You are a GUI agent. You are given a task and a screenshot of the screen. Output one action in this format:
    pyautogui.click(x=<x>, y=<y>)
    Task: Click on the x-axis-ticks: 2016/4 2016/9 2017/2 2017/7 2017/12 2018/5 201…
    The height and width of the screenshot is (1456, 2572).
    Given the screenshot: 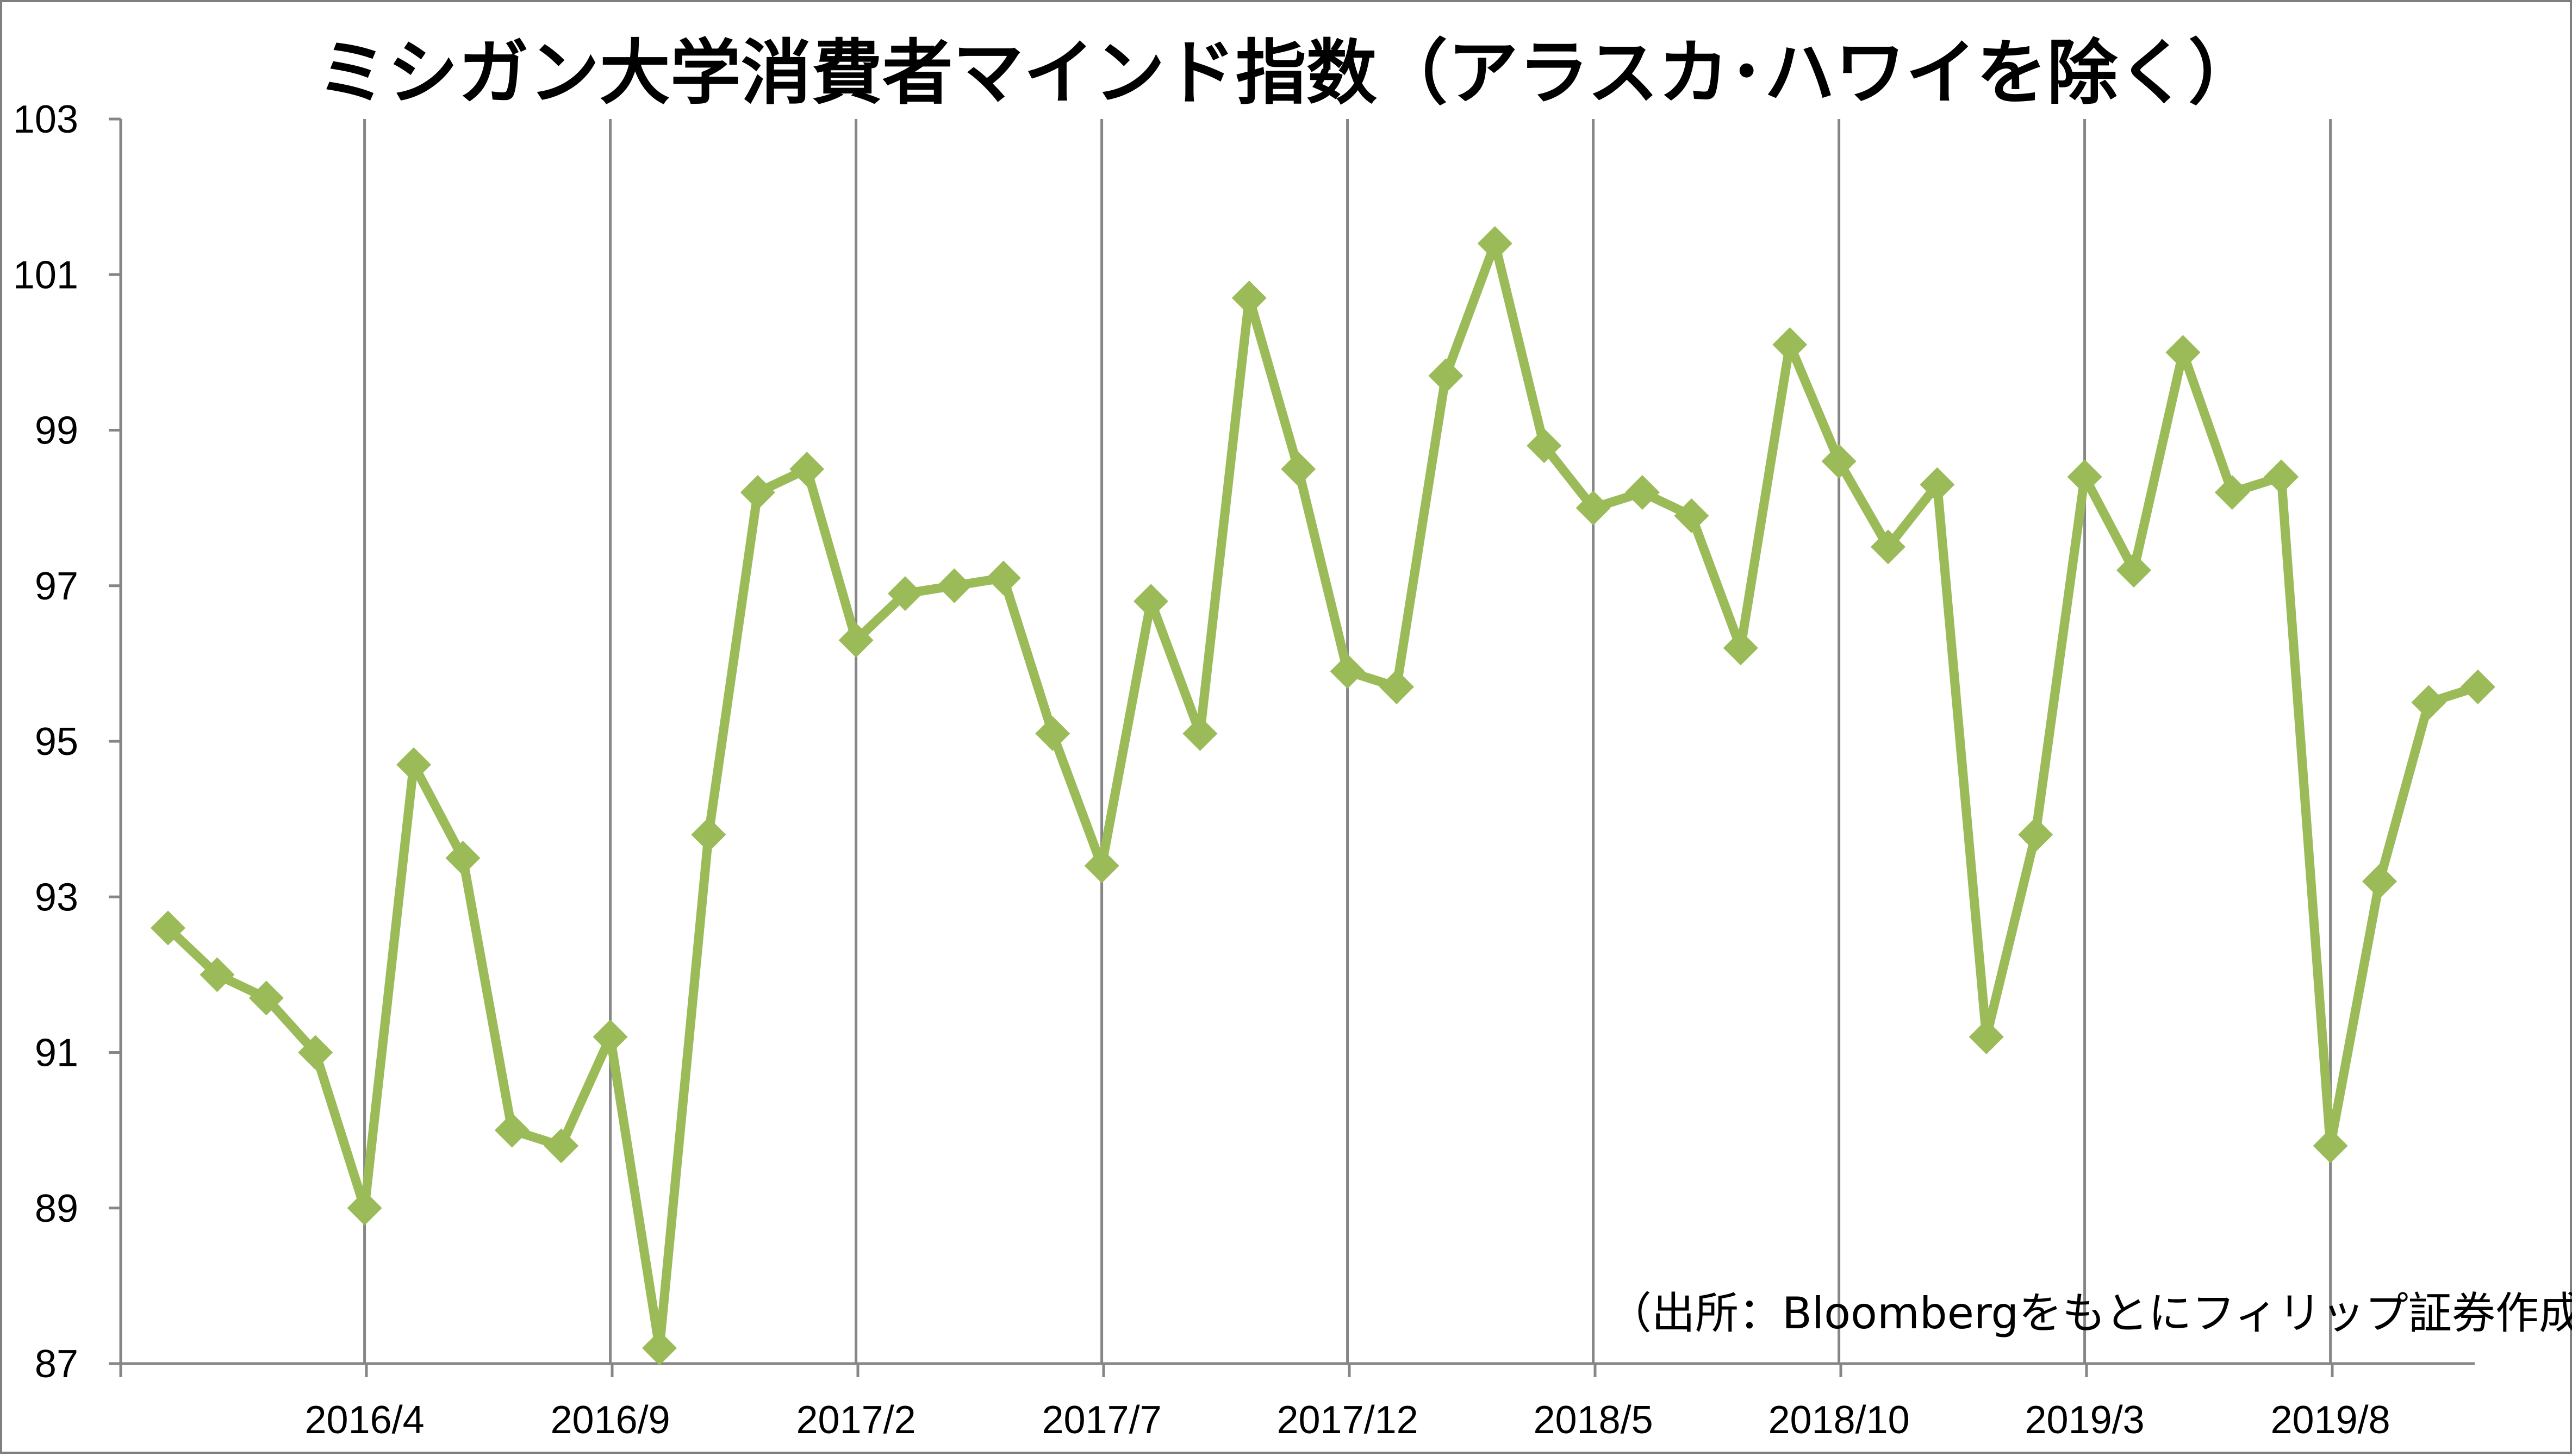 What is the action you would take?
    pyautogui.click(x=1254, y=1403)
    